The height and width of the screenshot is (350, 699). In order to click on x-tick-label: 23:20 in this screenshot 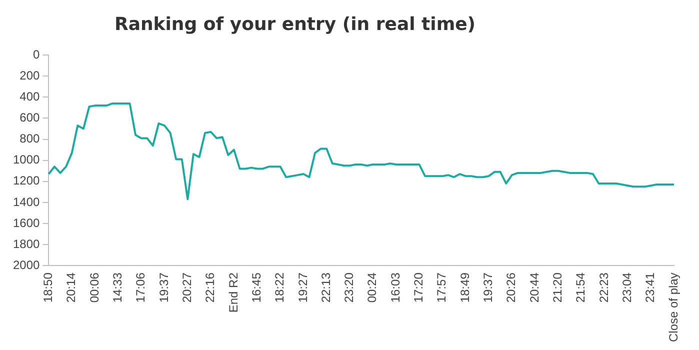, I will do `click(349, 287)`.